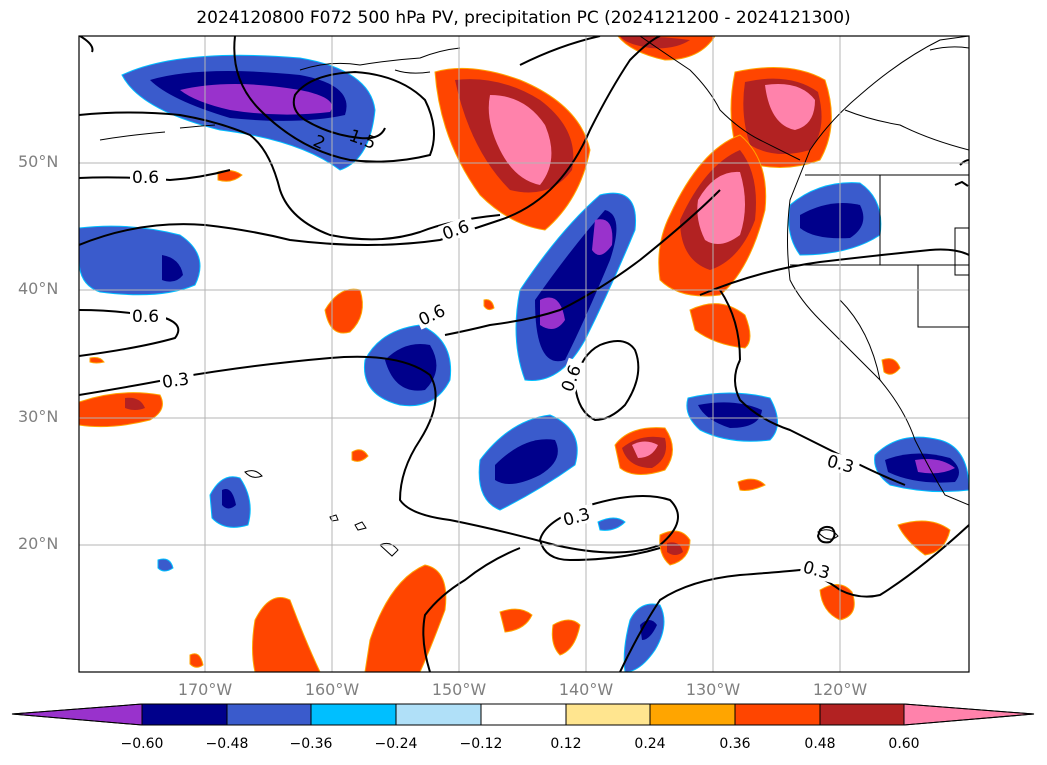 The width and height of the screenshot is (1047, 765). Describe the element at coordinates (38, 288) in the screenshot. I see `lat-label: 40°N` at that location.